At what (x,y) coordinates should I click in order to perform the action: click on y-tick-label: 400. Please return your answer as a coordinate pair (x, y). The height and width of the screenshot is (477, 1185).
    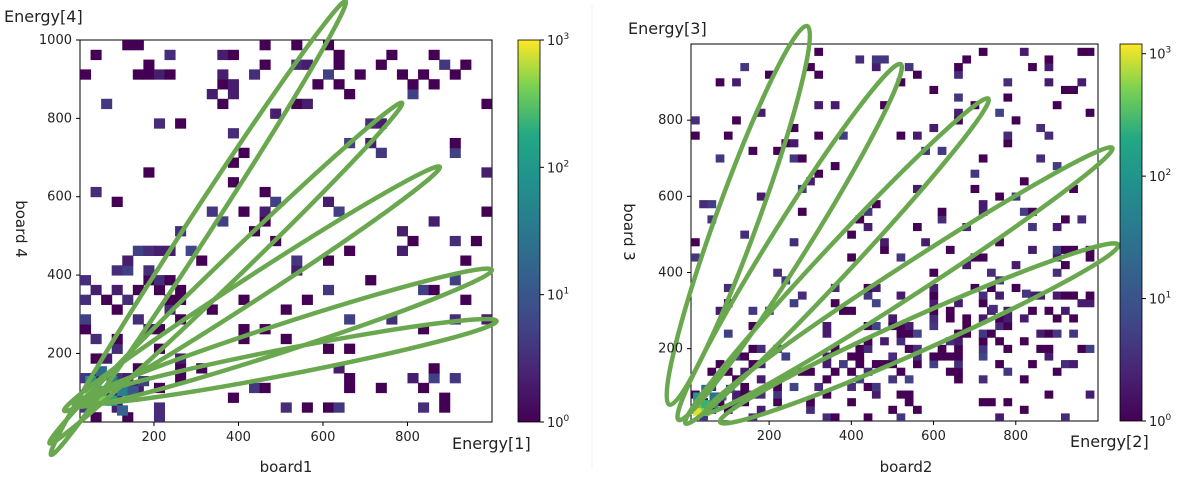
    Looking at the image, I should click on (670, 272).